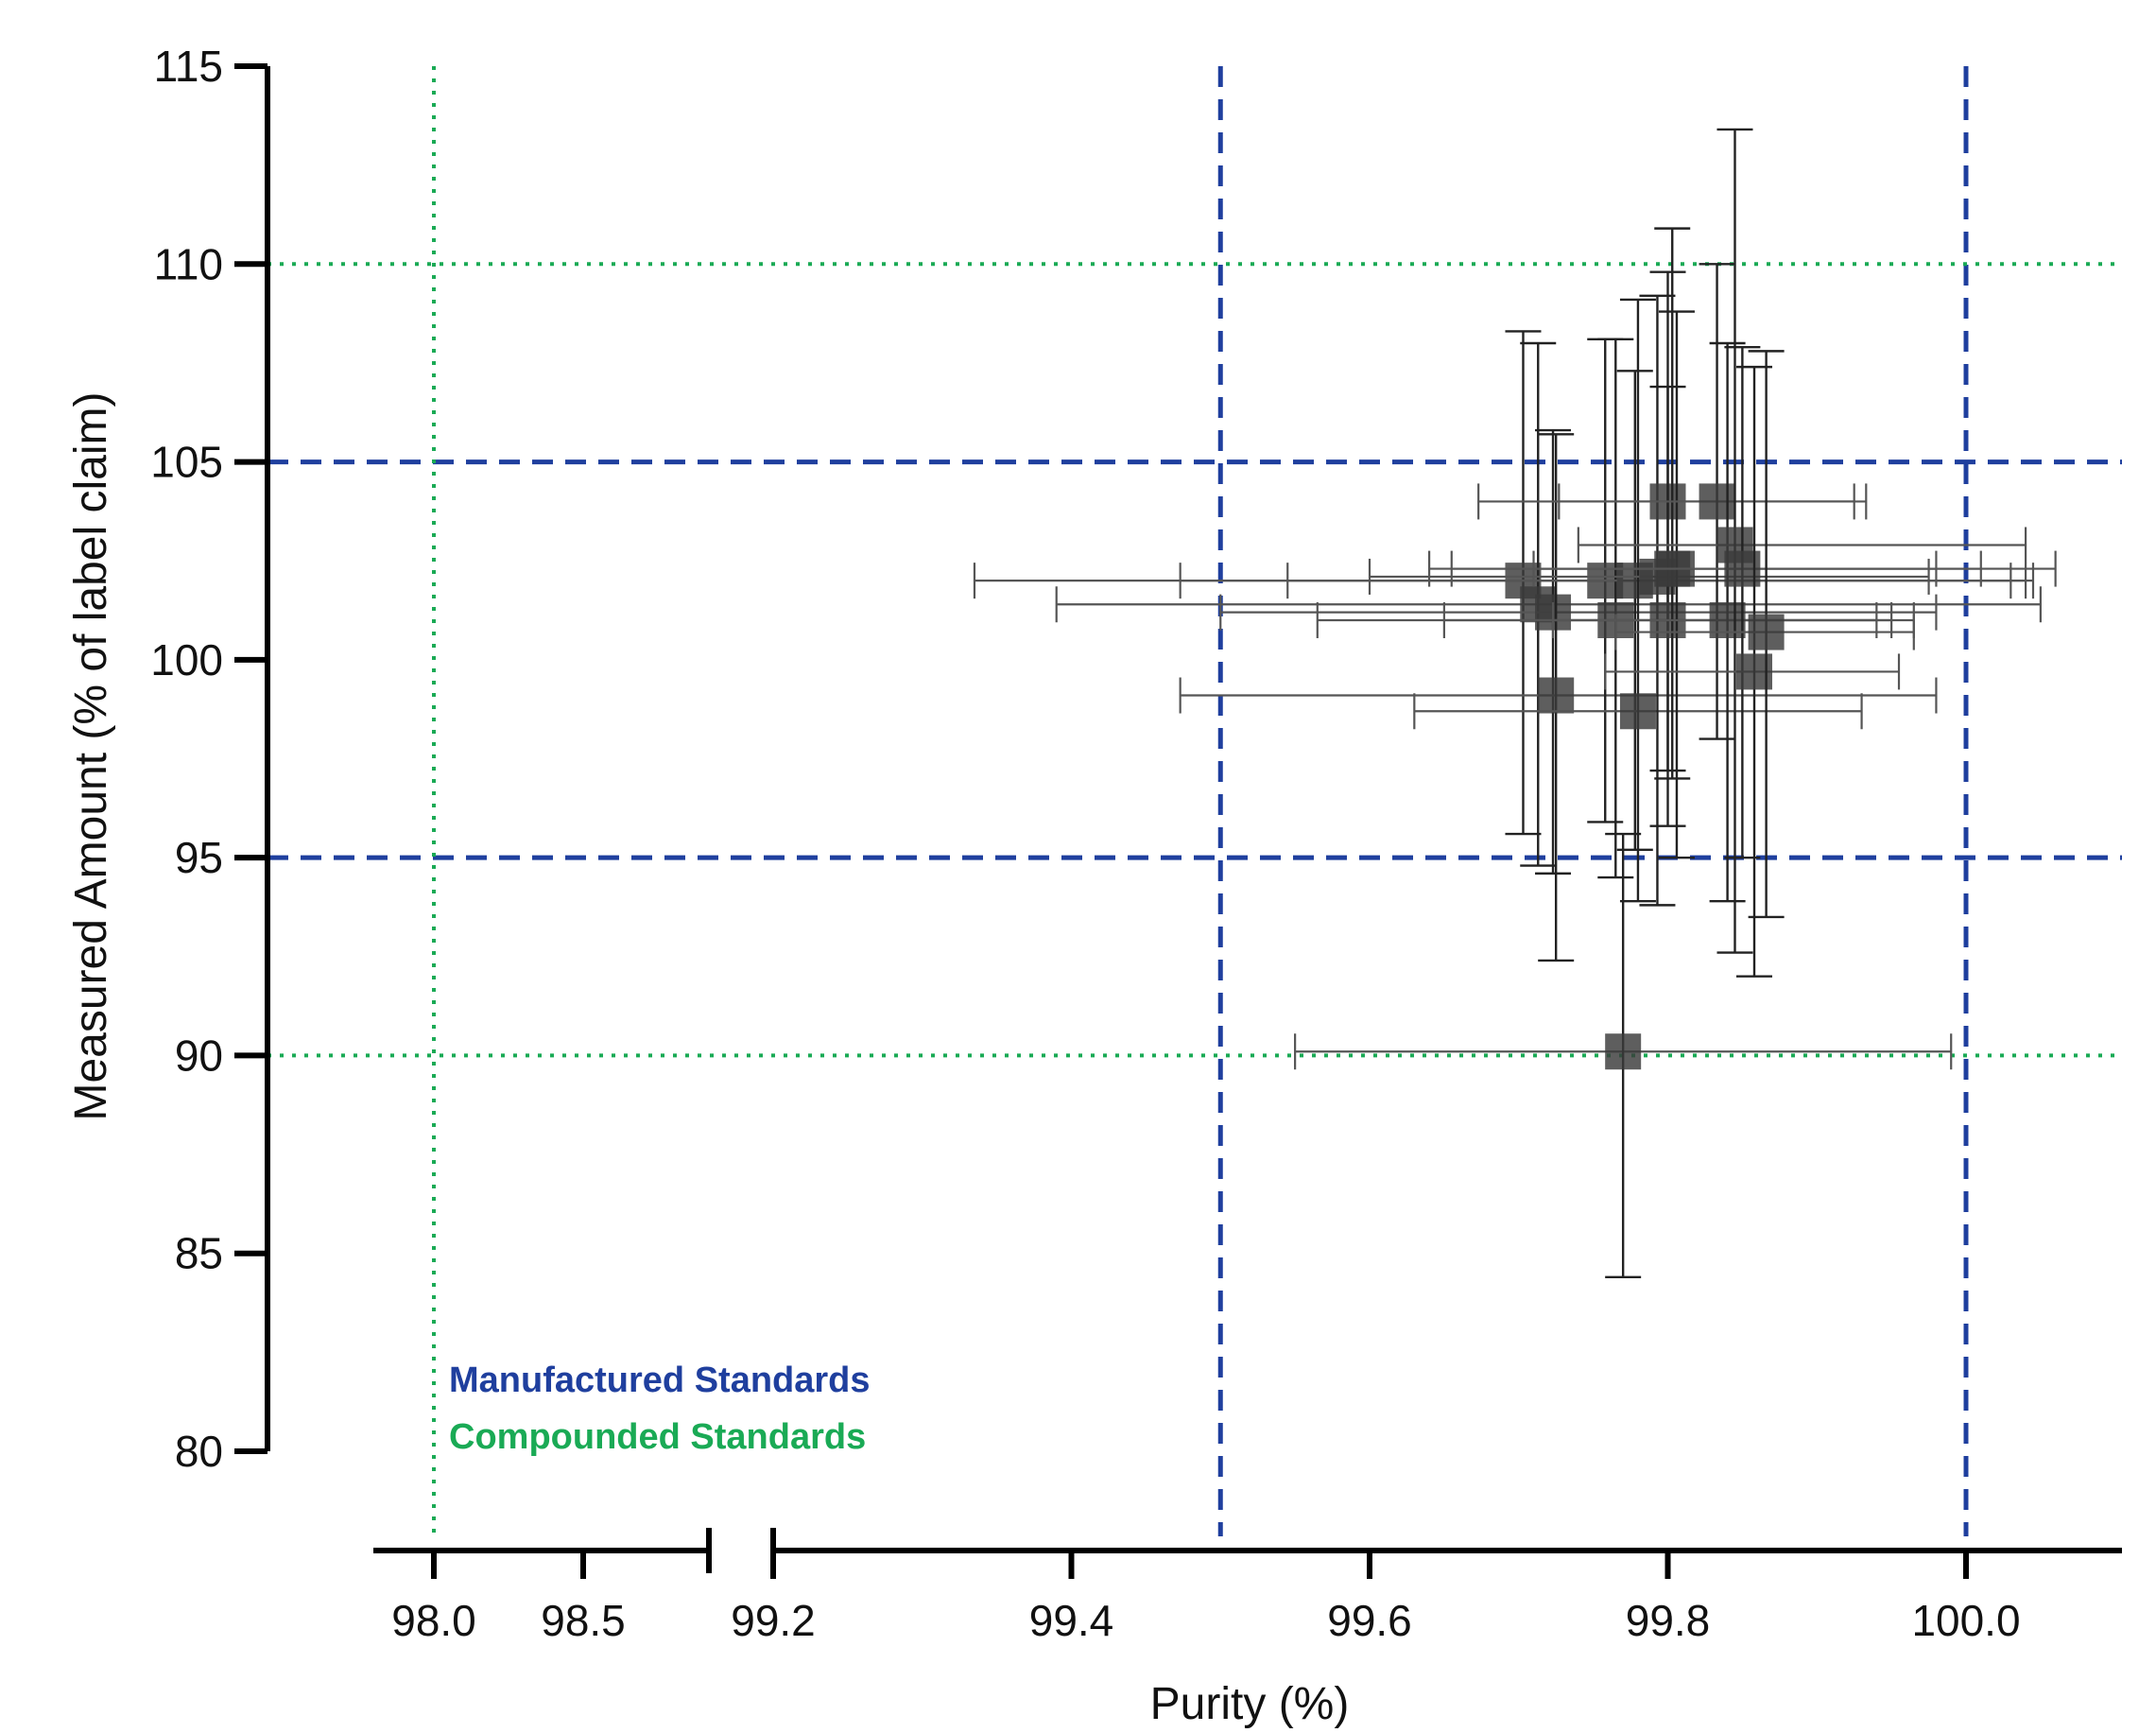 The image size is (2156, 1733). Describe the element at coordinates (583, 1620) in the screenshot. I see `x-tick-label-98-5: 98.5` at that location.